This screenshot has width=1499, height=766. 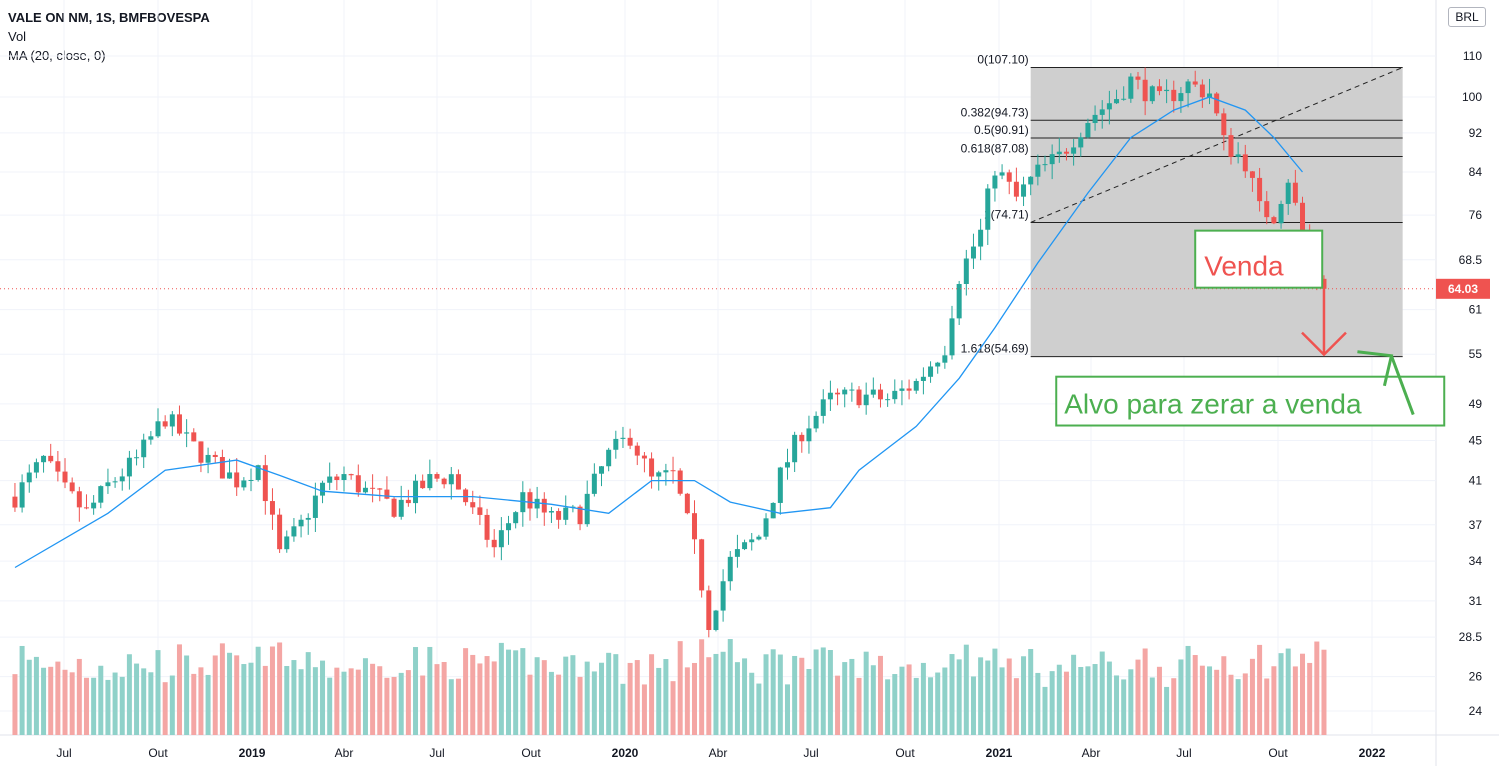 What do you see at coordinates (1476, 525) in the screenshot?
I see `y-tick-label: 37` at bounding box center [1476, 525].